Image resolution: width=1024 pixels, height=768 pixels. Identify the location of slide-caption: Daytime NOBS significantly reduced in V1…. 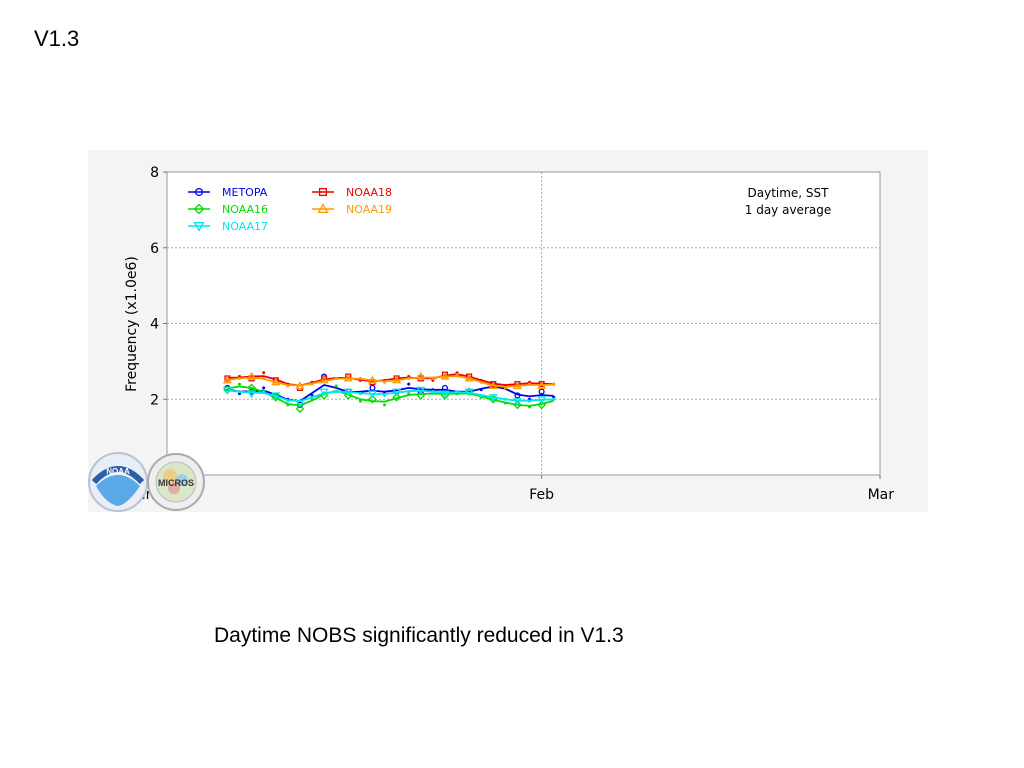
(419, 635).